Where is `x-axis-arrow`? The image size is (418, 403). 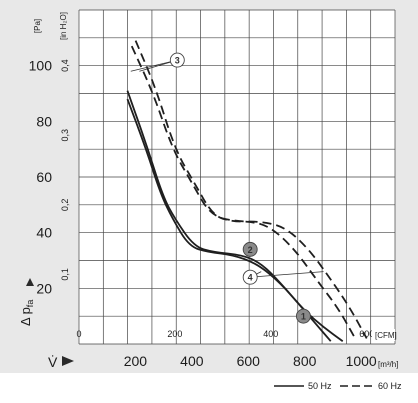
x-axis-arrow is located at coordinates (68, 361).